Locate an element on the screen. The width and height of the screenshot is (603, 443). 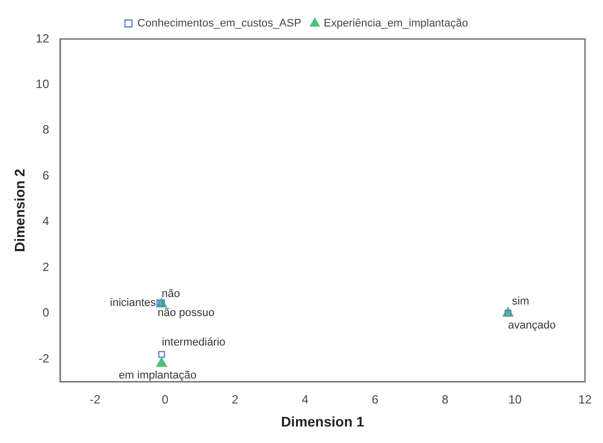
y-tick-label: 12 is located at coordinates (43, 38).